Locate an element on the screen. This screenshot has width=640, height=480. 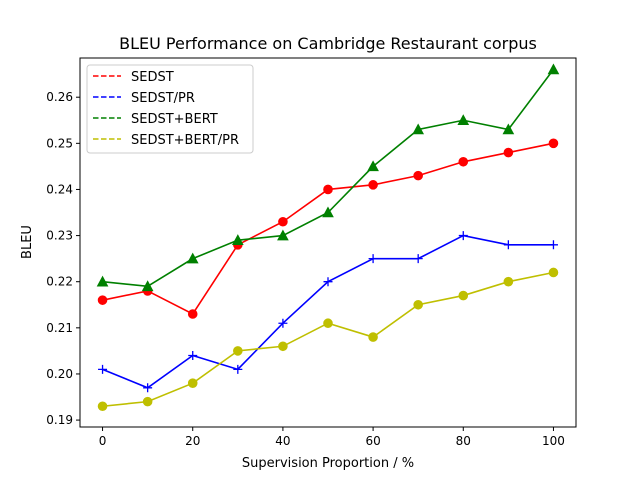
x-tick-label: 0 is located at coordinates (103, 441).